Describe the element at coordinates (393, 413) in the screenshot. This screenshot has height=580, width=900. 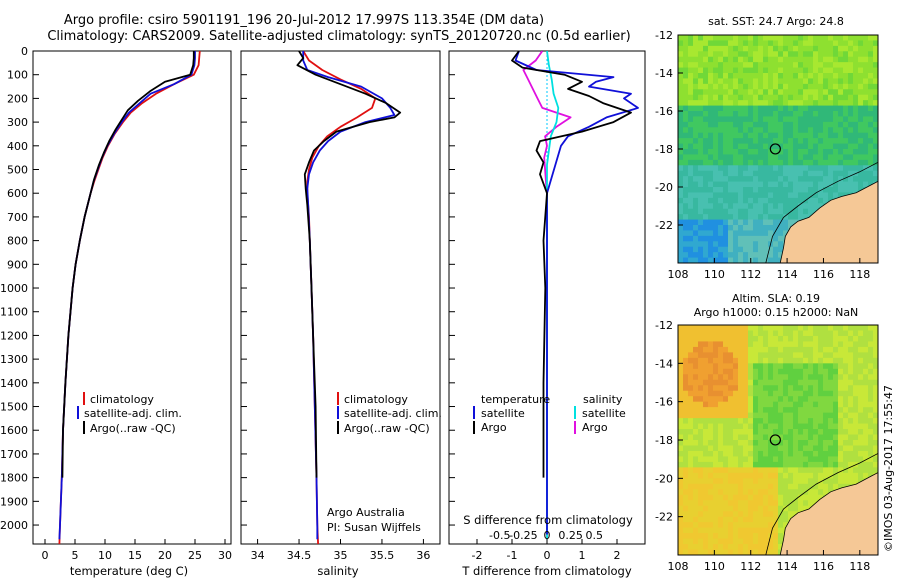
I see `legend-label-satellite: satellite-adj. clim.` at that location.